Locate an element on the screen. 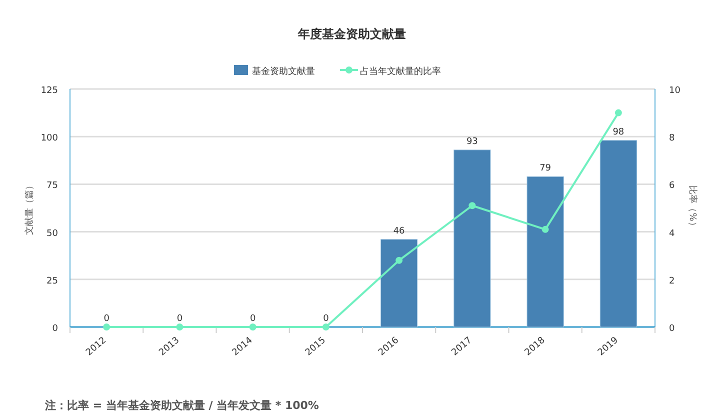  y2-tick-label: 0 is located at coordinates (672, 329).